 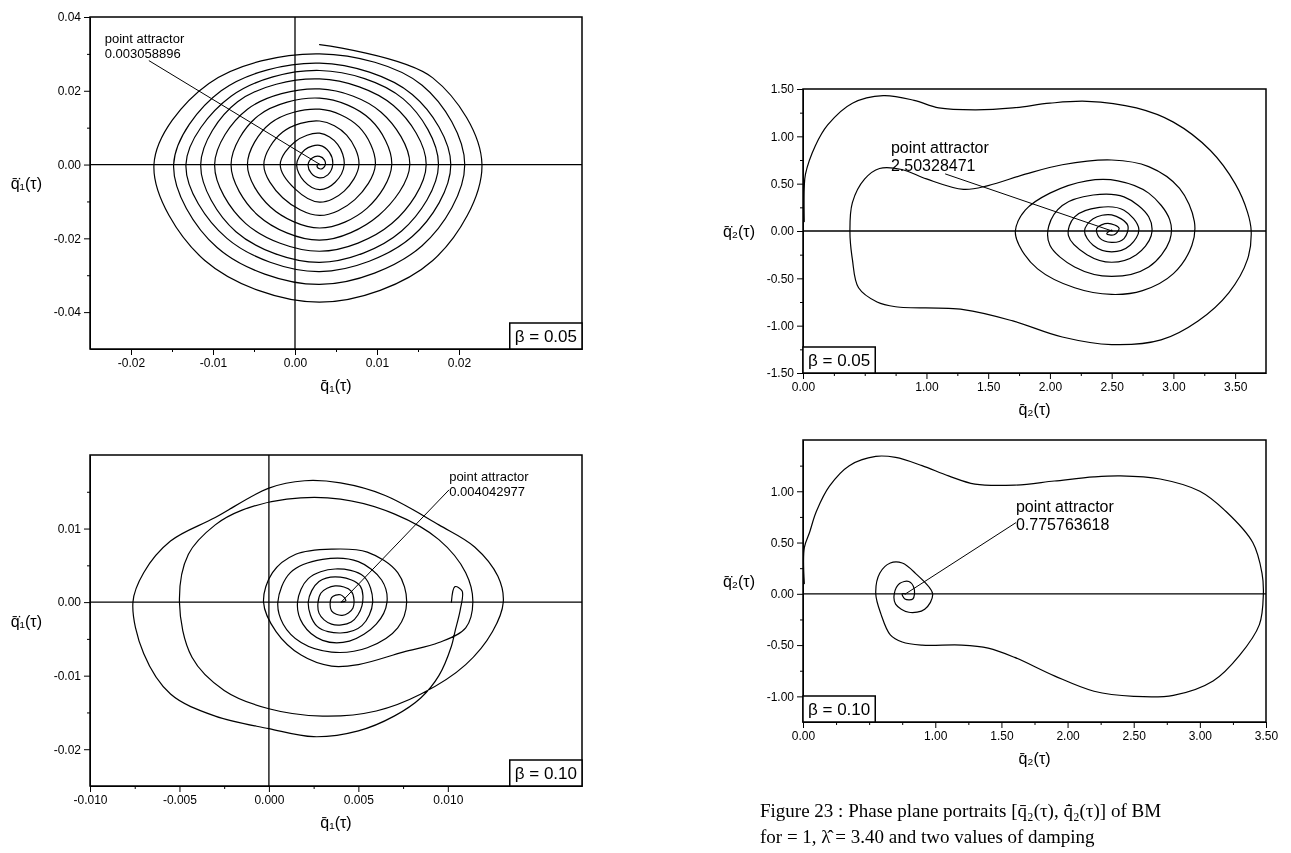 I want to click on x-tick-label: -0.02, so click(x=131, y=362).